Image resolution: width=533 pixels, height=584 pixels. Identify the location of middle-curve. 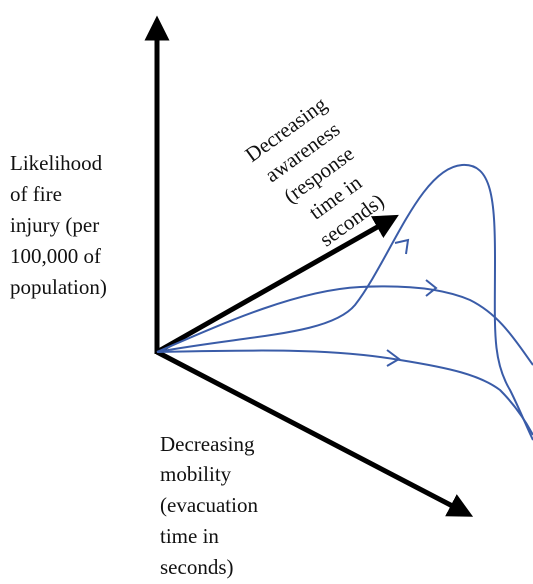
(344, 325).